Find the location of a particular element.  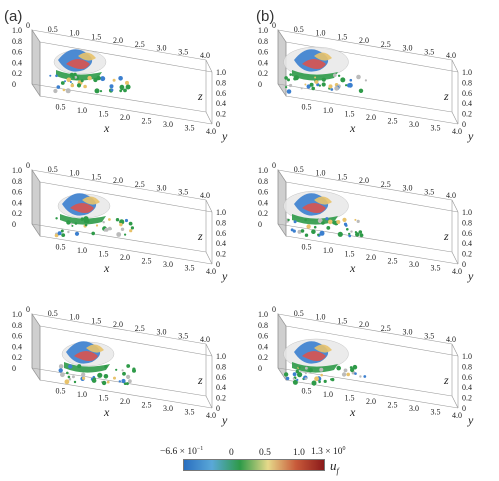

z-tick: 0.2 is located at coordinates (17, 357).